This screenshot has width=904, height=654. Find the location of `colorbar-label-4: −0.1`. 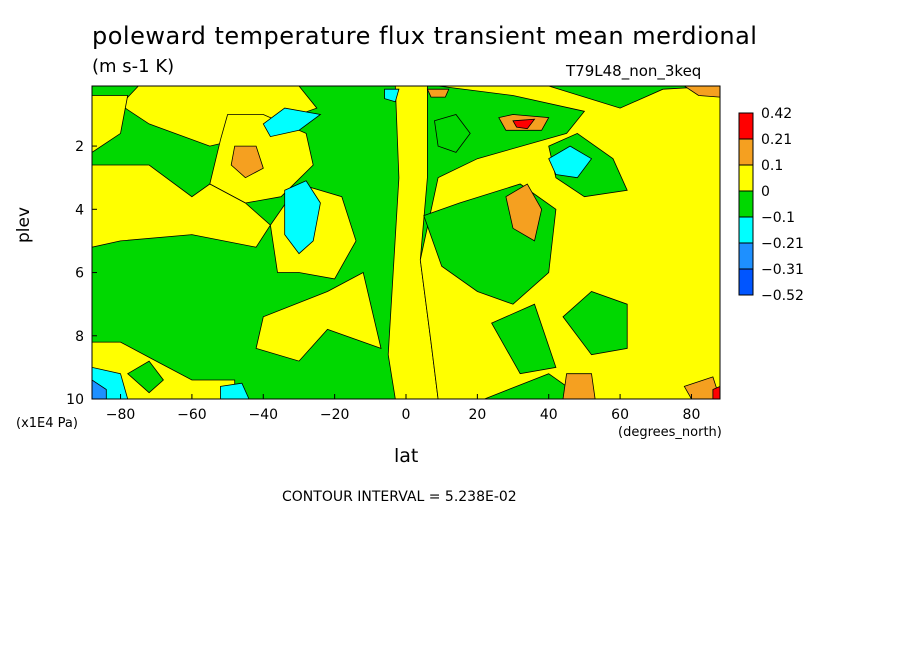

colorbar-label-4: −0.1 is located at coordinates (778, 218).